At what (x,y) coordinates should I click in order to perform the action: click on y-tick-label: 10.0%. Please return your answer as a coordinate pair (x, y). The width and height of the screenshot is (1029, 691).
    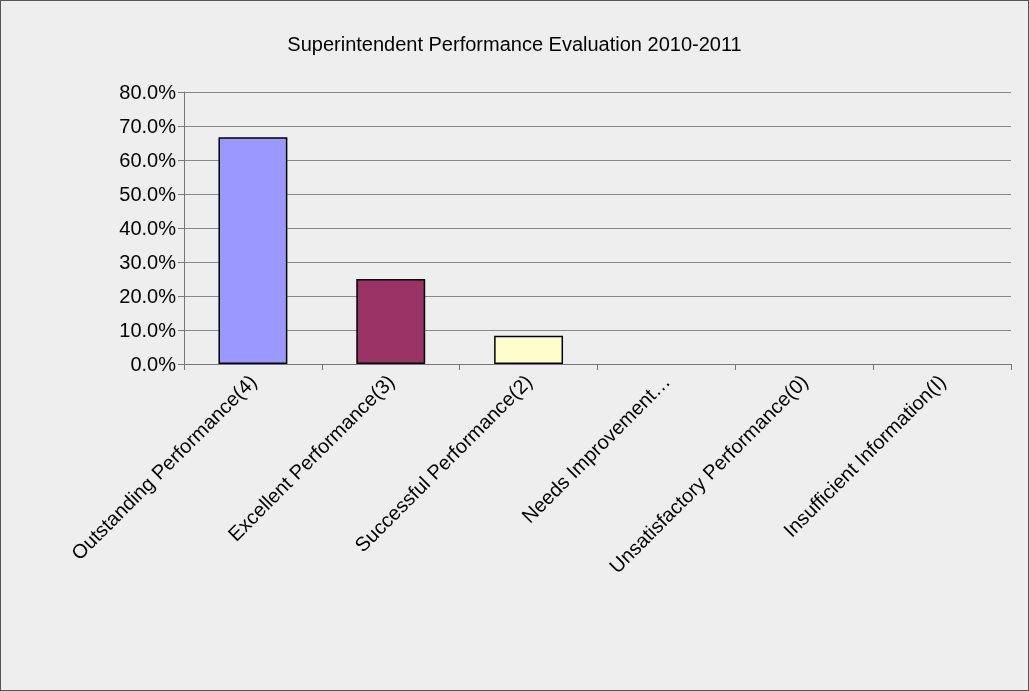
    Looking at the image, I should click on (148, 330).